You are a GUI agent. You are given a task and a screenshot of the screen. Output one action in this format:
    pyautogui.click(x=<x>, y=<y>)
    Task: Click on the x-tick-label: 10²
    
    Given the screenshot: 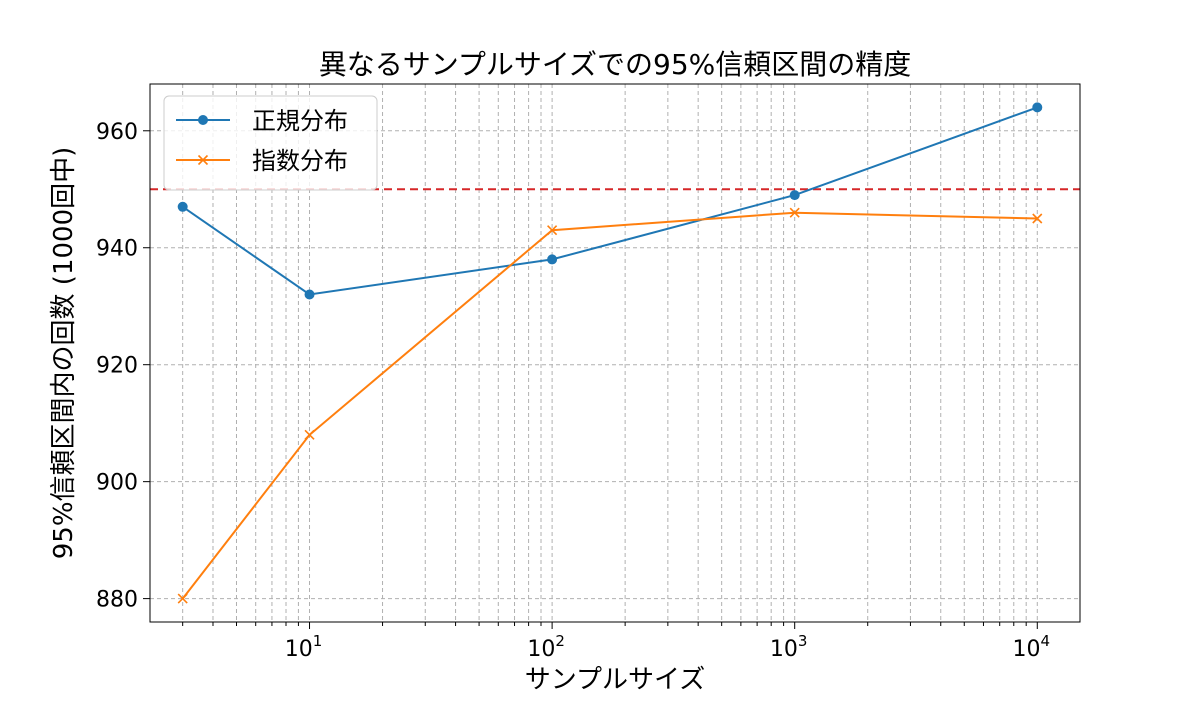 What is the action you would take?
    pyautogui.click(x=546, y=647)
    